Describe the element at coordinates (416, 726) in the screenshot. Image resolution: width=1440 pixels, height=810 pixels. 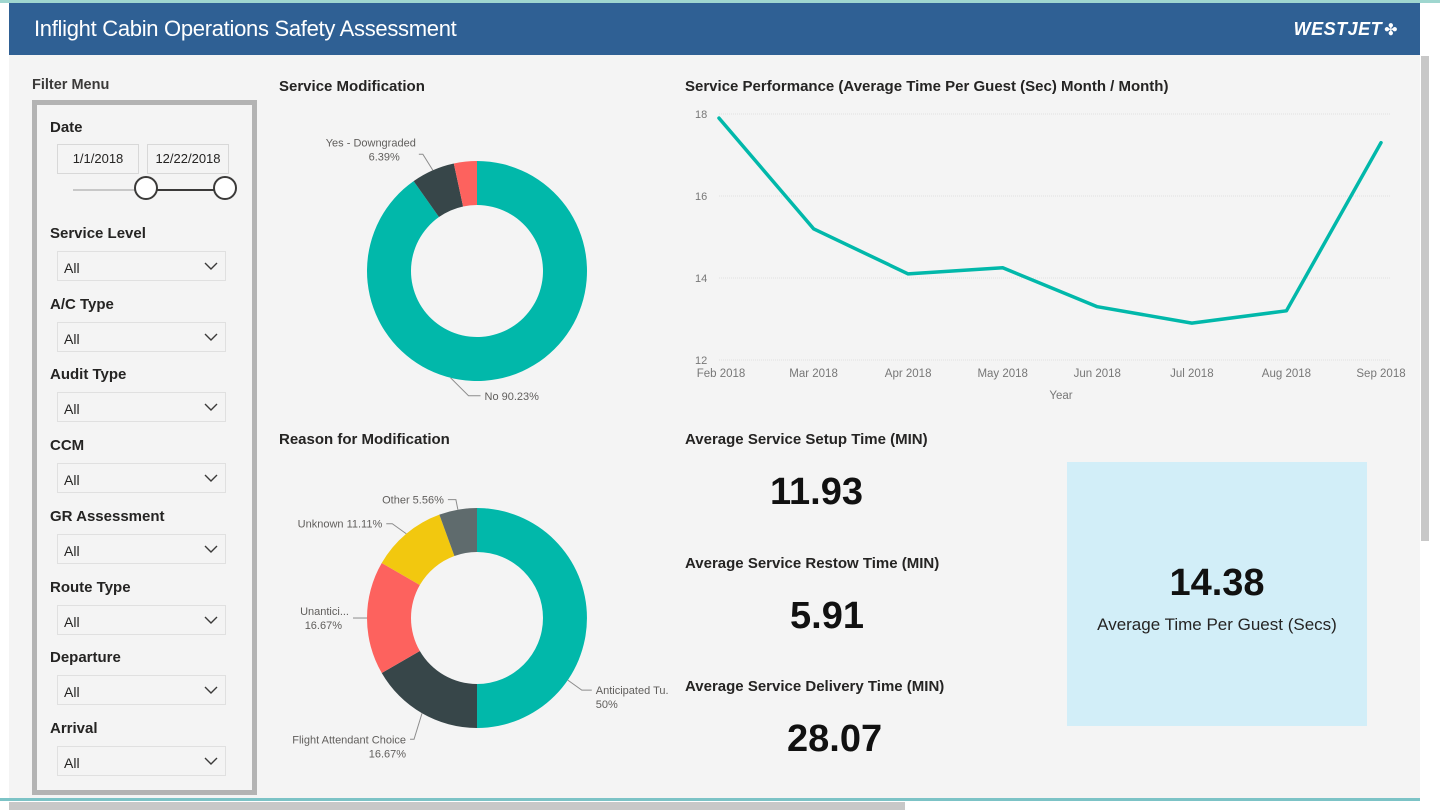
I see `leader-line-flight-attendant-choice` at that location.